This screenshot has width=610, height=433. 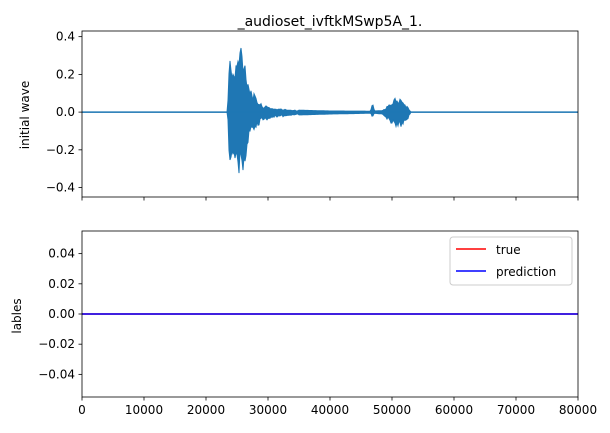 I want to click on y-tick-label: 0.04, so click(x=61, y=254).